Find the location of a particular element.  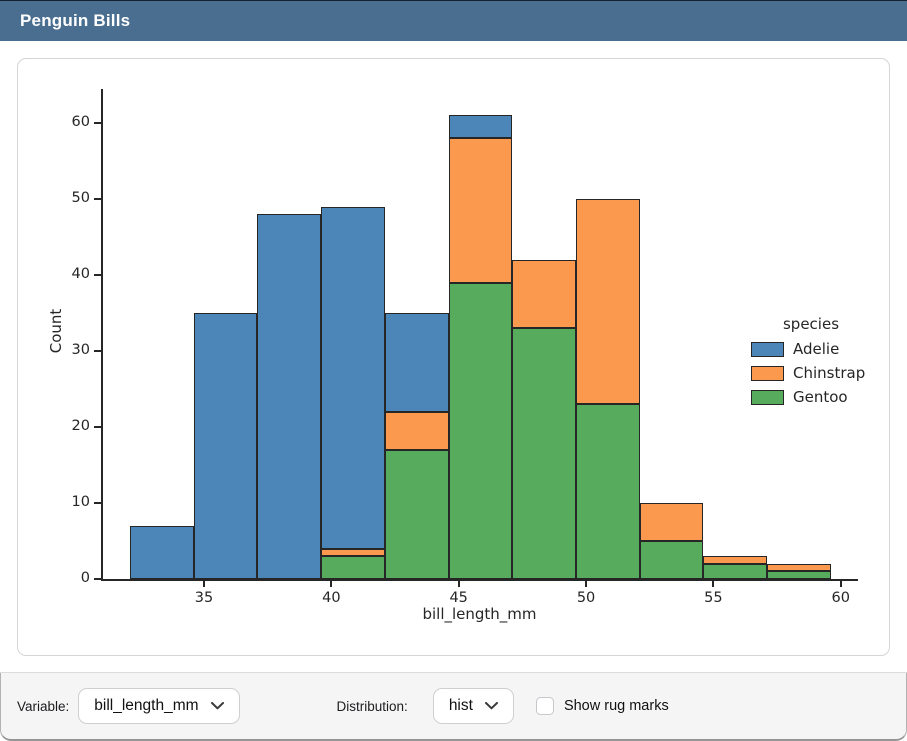

x-tick-label: 60 is located at coordinates (840, 598).